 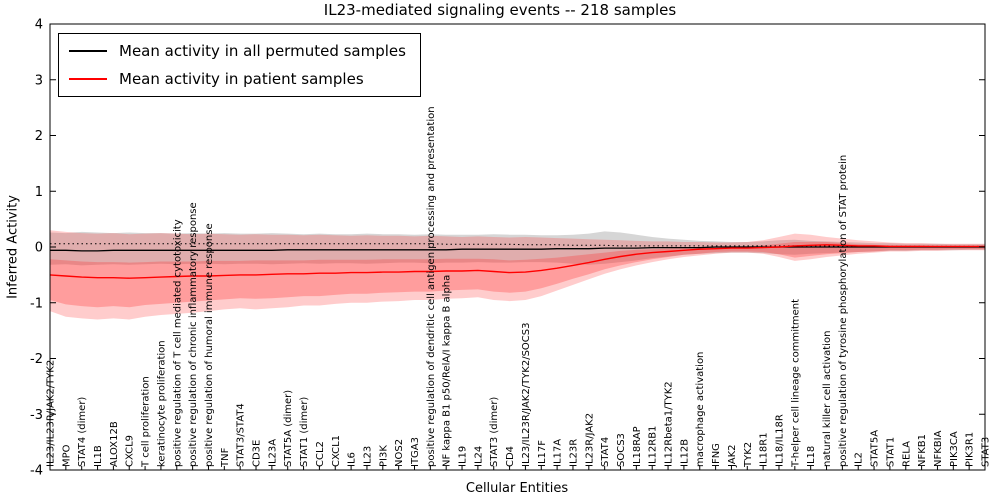 I want to click on x-tick-label: SOCS3, so click(x=621, y=450).